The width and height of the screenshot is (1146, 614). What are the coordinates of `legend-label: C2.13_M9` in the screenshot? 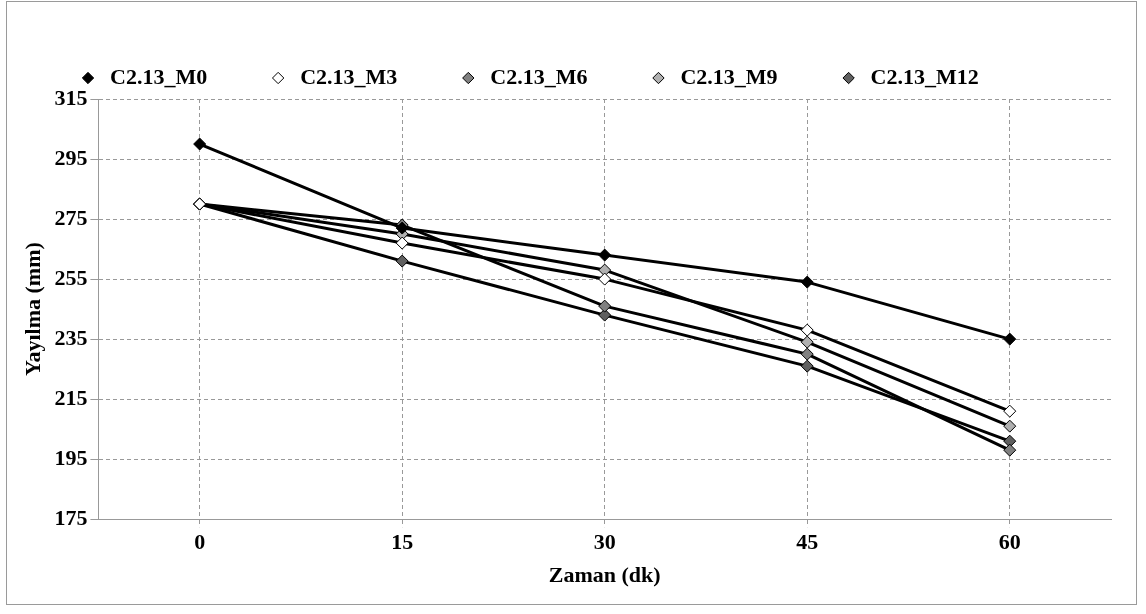 It's located at (729, 76).